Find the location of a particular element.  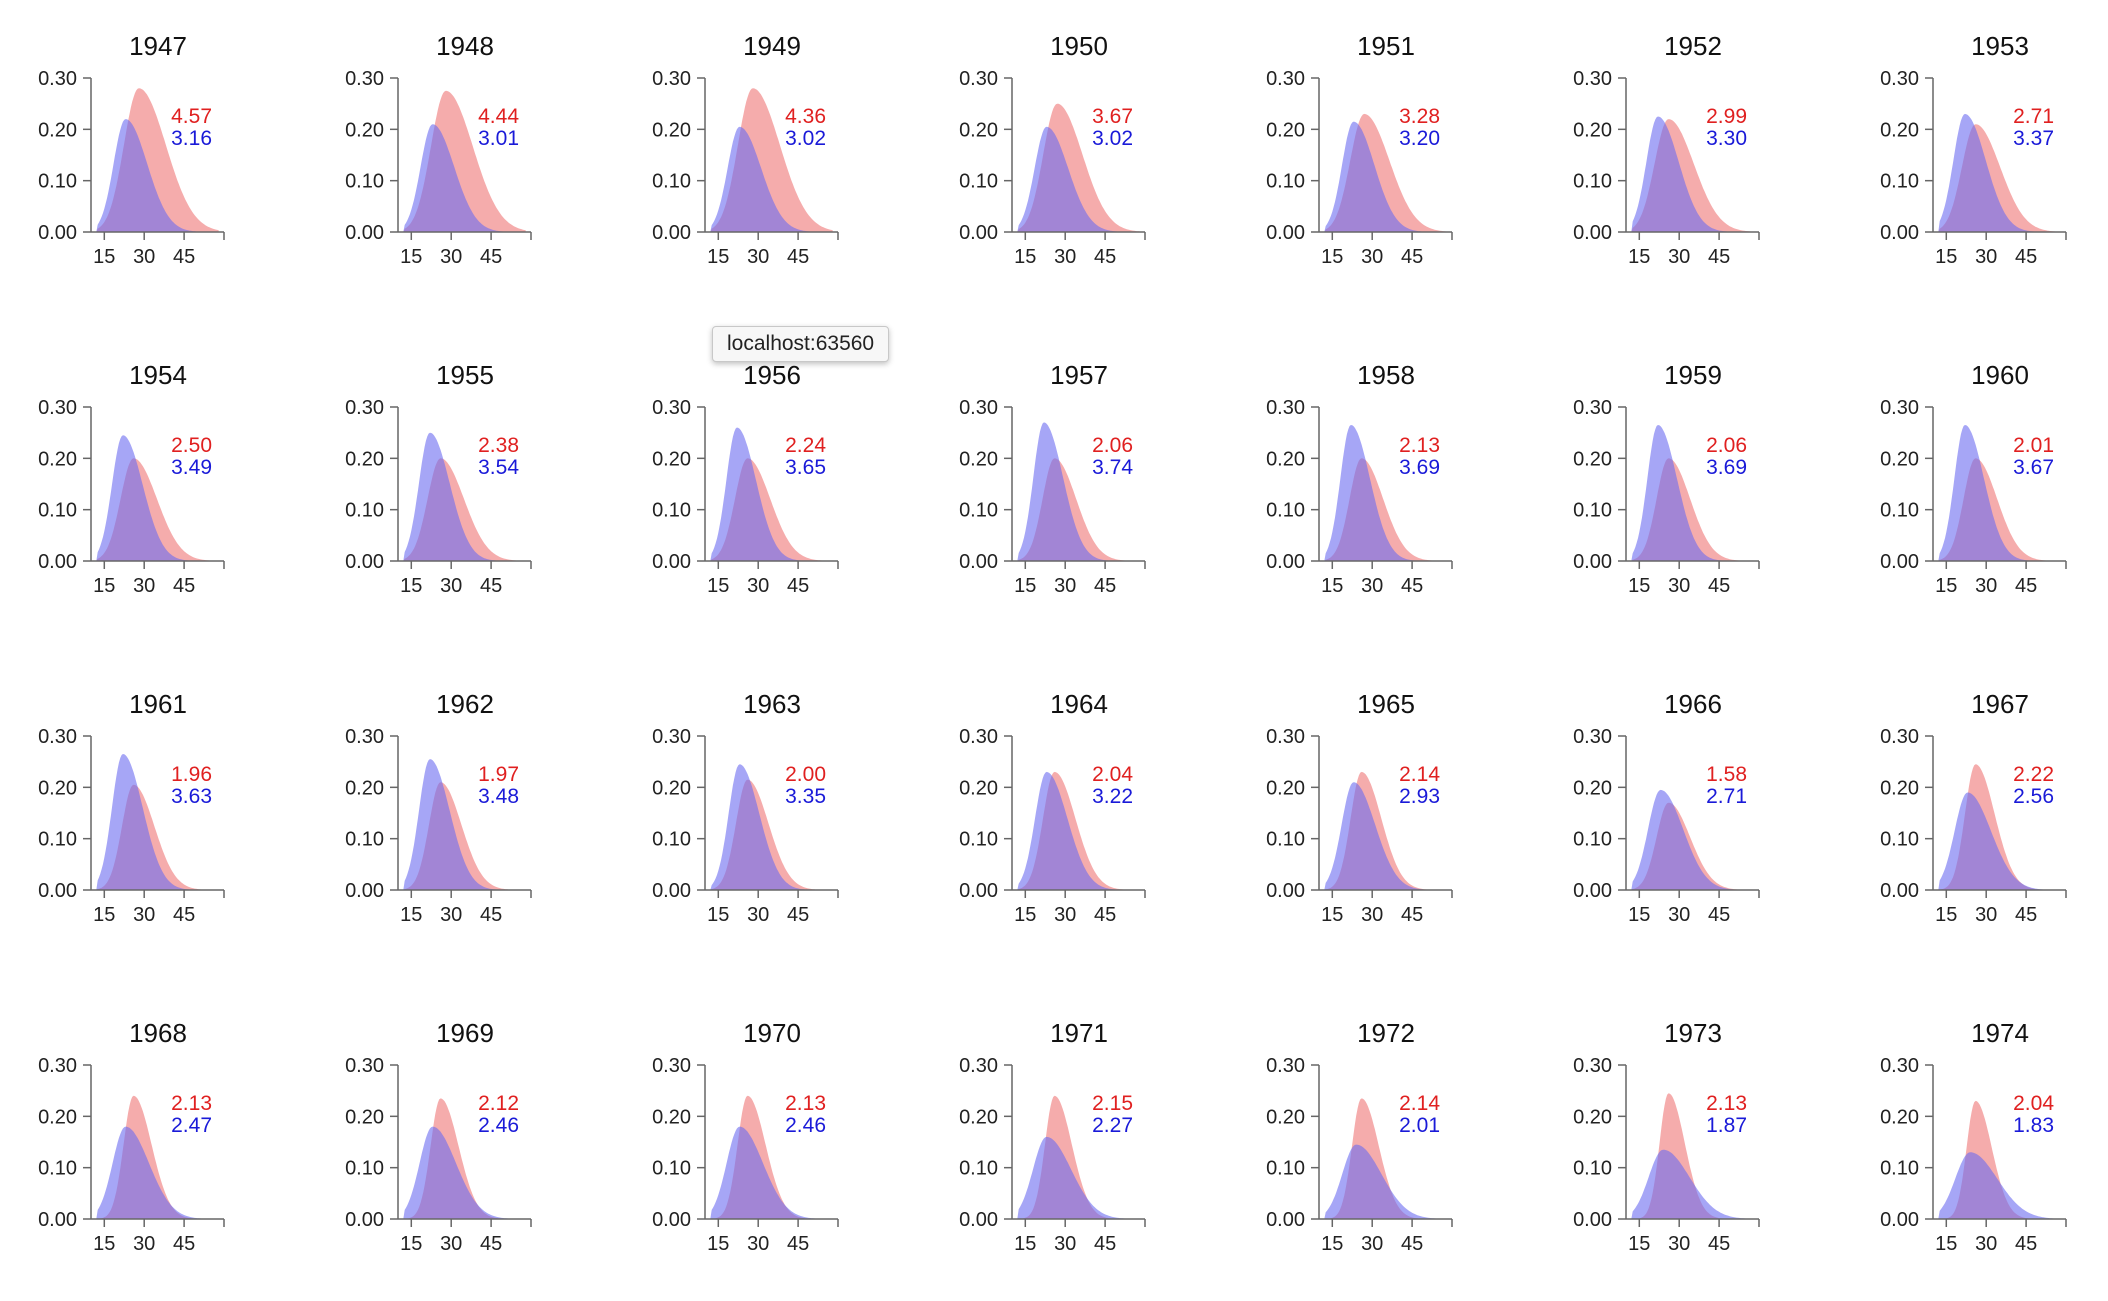

chart-panel: 1962 0.00 0.10 0.20 0.30 15 30 45 1.973.48 is located at coordinates (438, 807).